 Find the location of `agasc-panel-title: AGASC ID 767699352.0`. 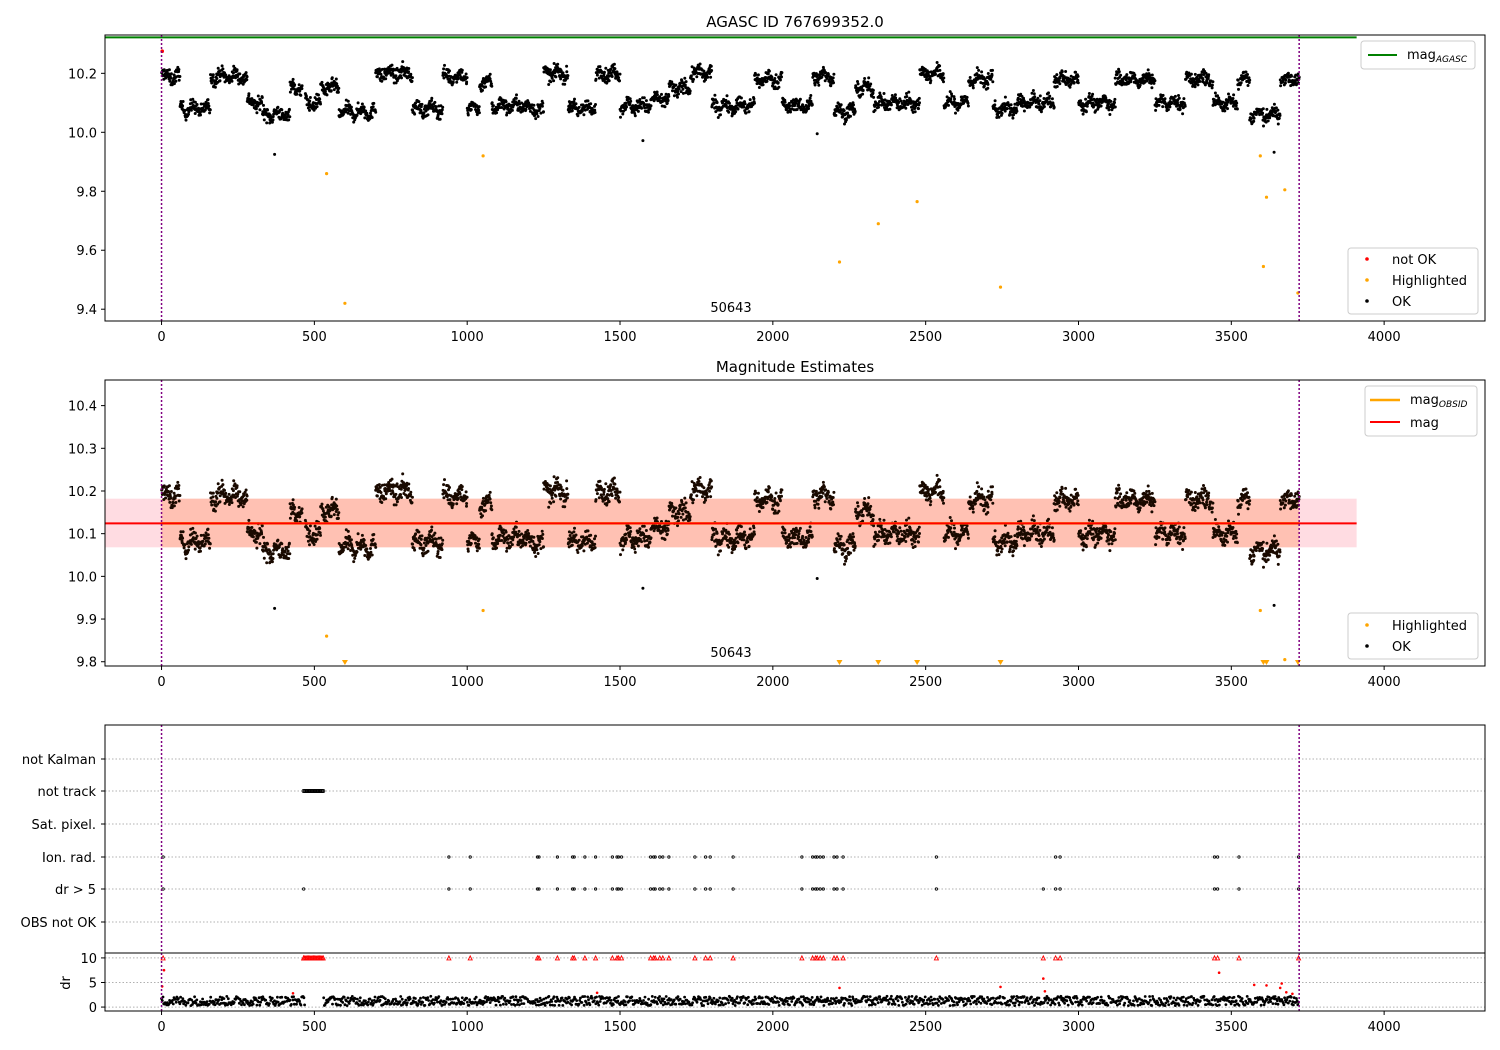

agasc-panel-title: AGASC ID 767699352.0 is located at coordinates (795, 22).